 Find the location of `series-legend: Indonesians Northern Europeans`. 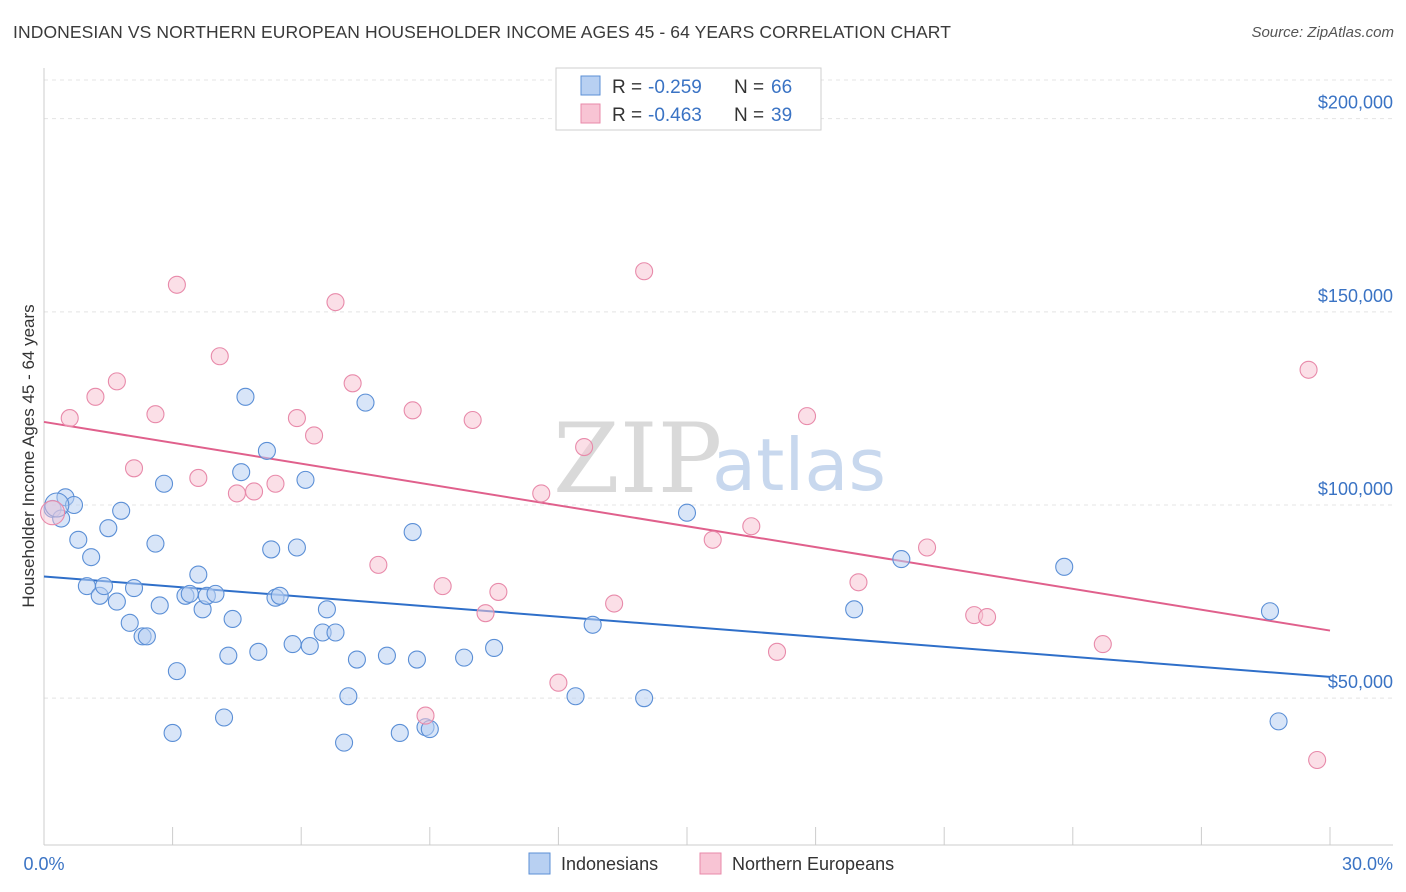

series-legend: Indonesians Northern Europeans is located at coordinates (711, 863).